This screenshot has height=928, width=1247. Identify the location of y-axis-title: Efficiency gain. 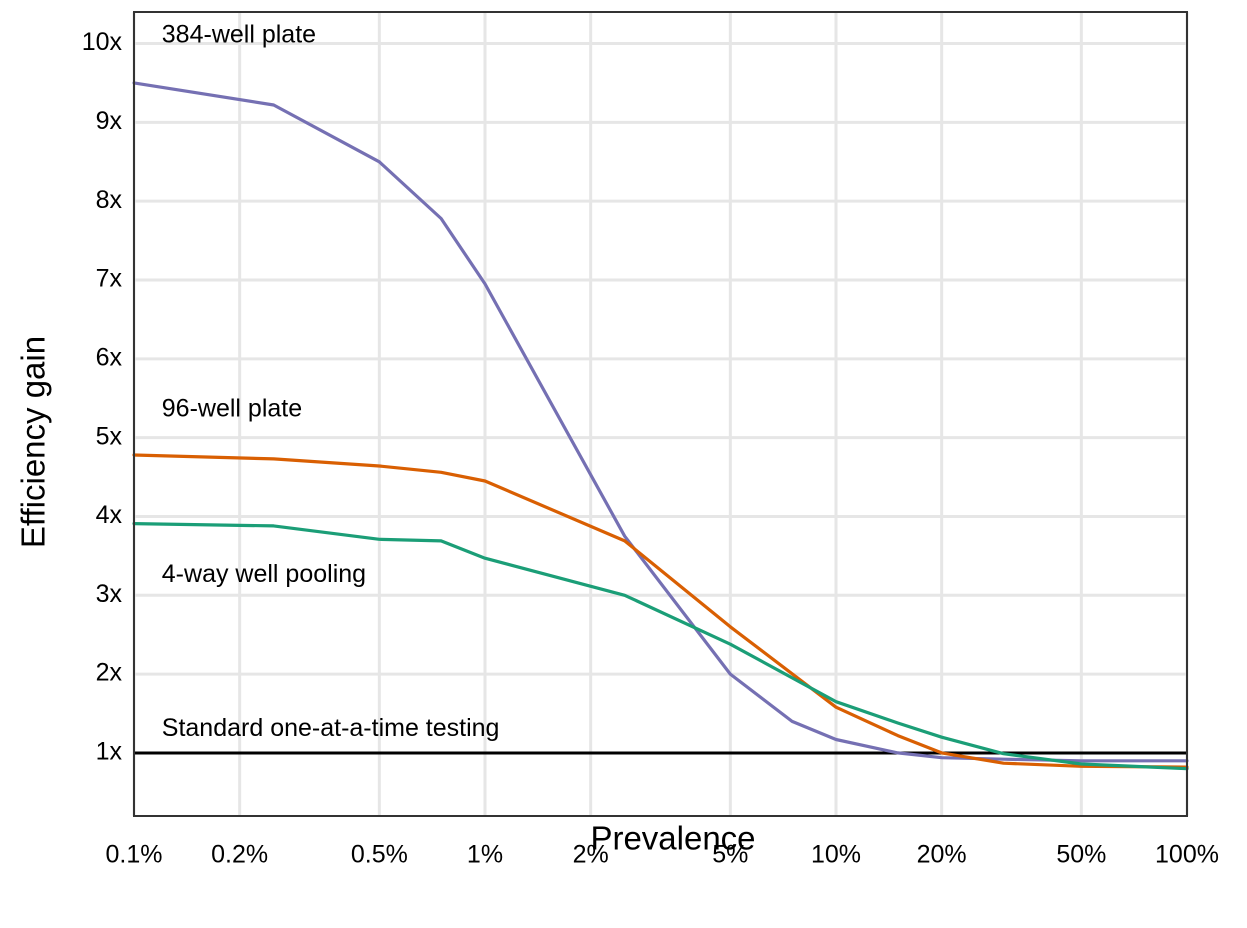
(33, 442).